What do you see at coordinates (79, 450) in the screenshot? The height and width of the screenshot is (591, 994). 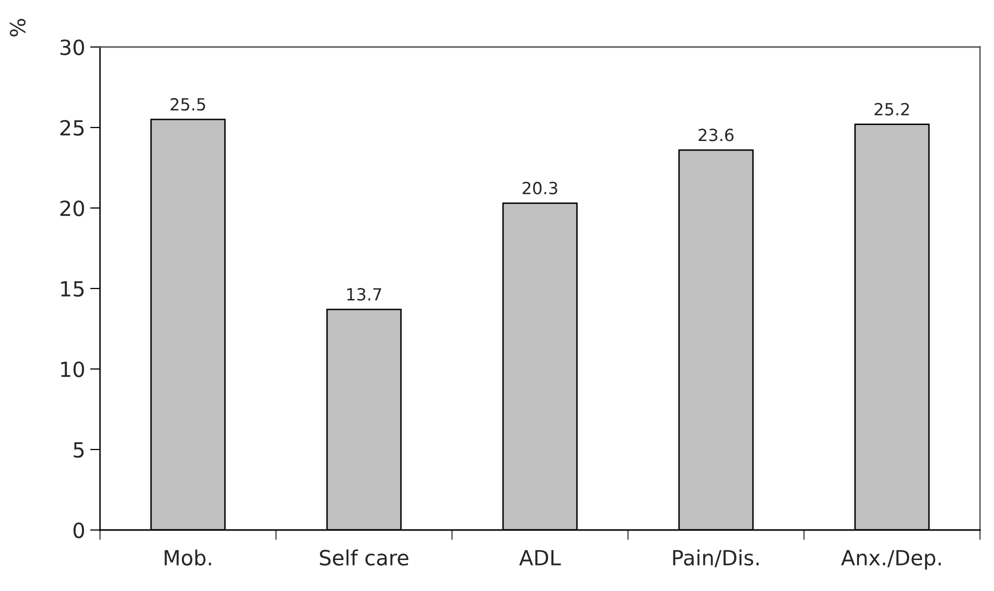 I see `y-tick-label: 5` at bounding box center [79, 450].